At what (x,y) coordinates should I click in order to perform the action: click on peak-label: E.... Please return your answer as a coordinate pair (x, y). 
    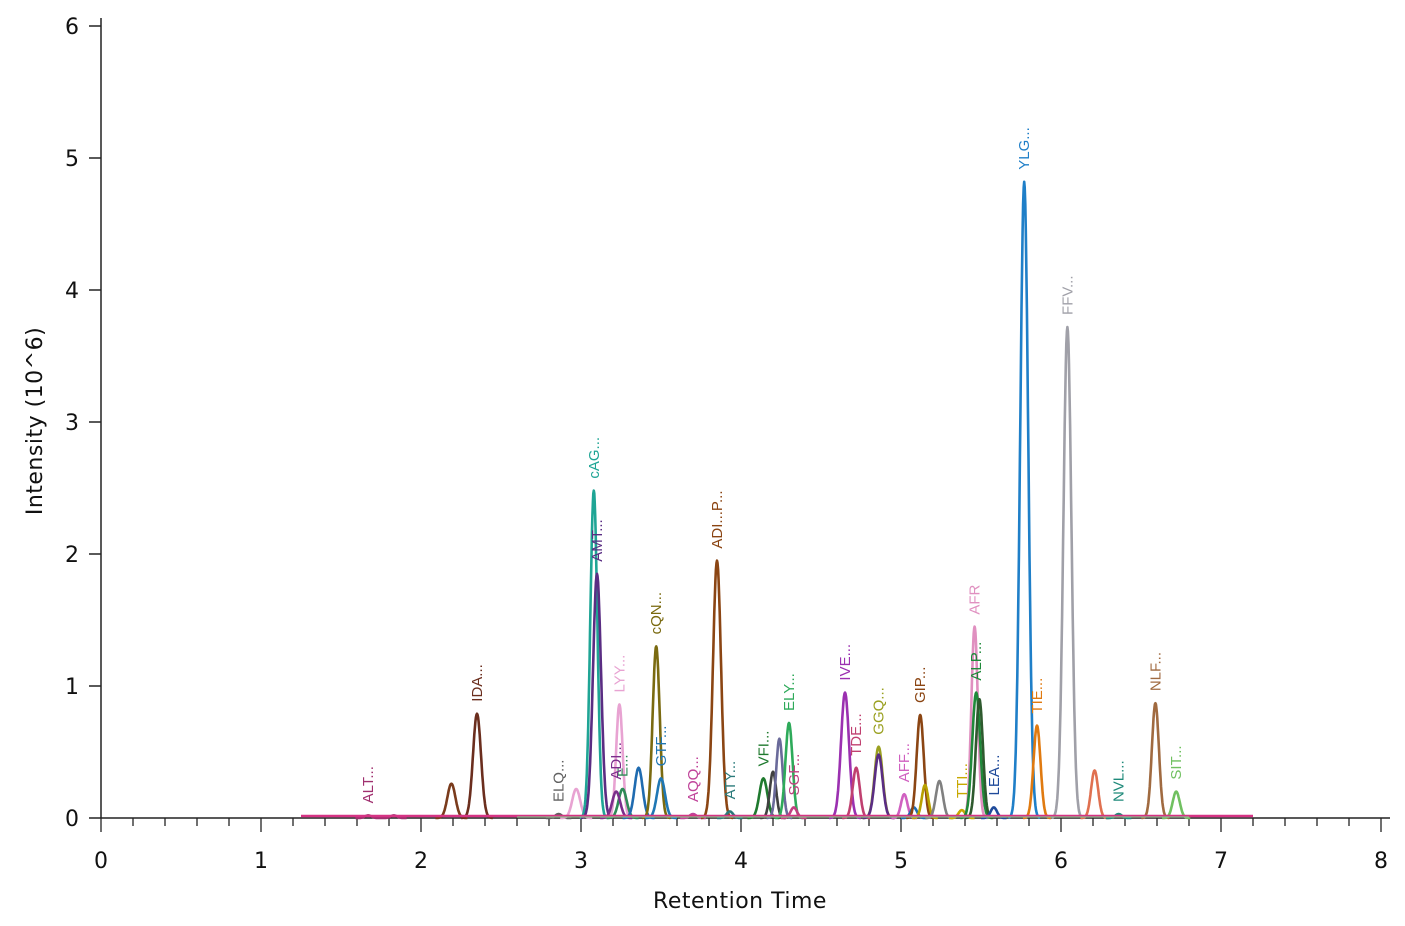
    Looking at the image, I should click on (623, 765).